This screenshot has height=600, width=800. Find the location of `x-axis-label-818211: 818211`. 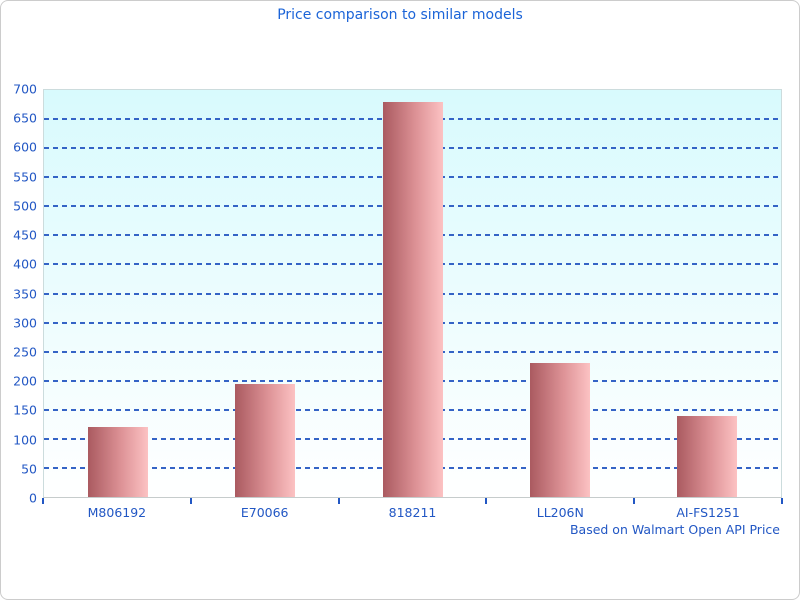

x-axis-label-818211: 818211 is located at coordinates (412, 512).